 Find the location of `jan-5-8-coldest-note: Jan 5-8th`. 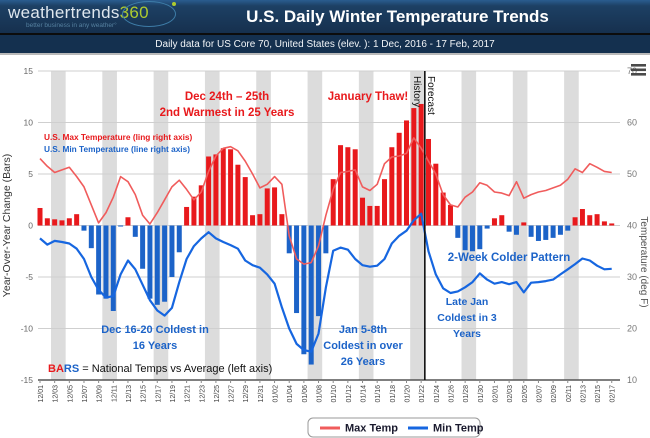

jan-5-8-coldest-note: Jan 5-8th is located at coordinates (363, 330).